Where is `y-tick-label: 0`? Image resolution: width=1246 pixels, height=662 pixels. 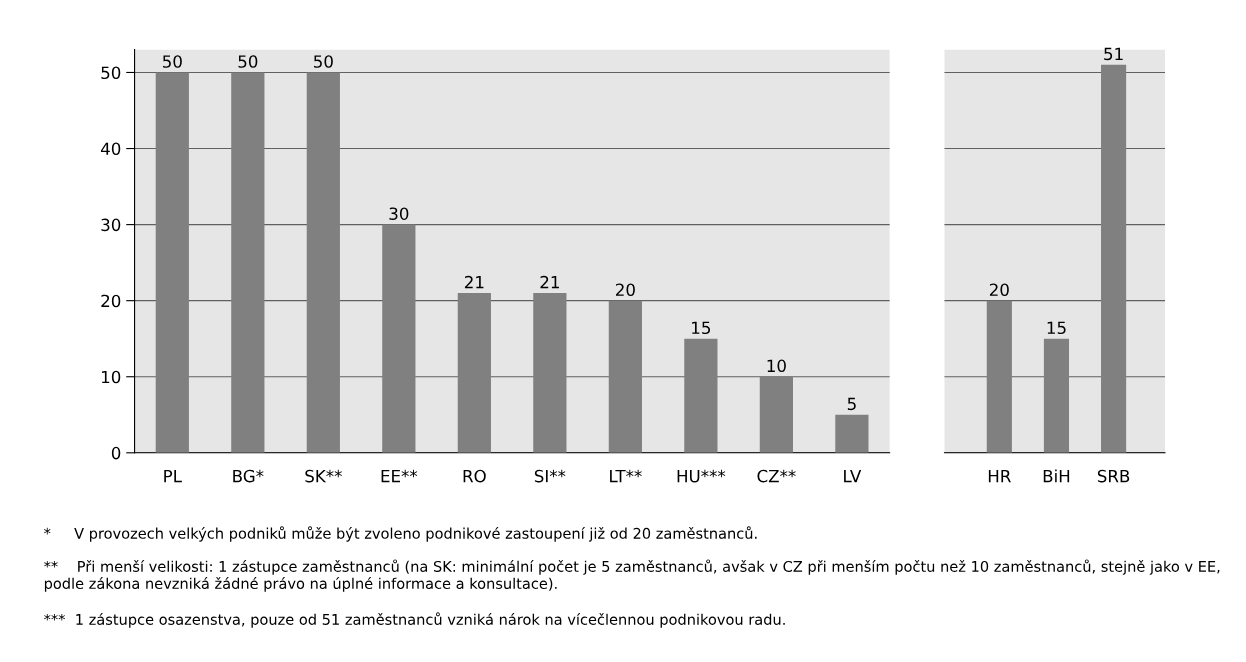 y-tick-label: 0 is located at coordinates (116, 453).